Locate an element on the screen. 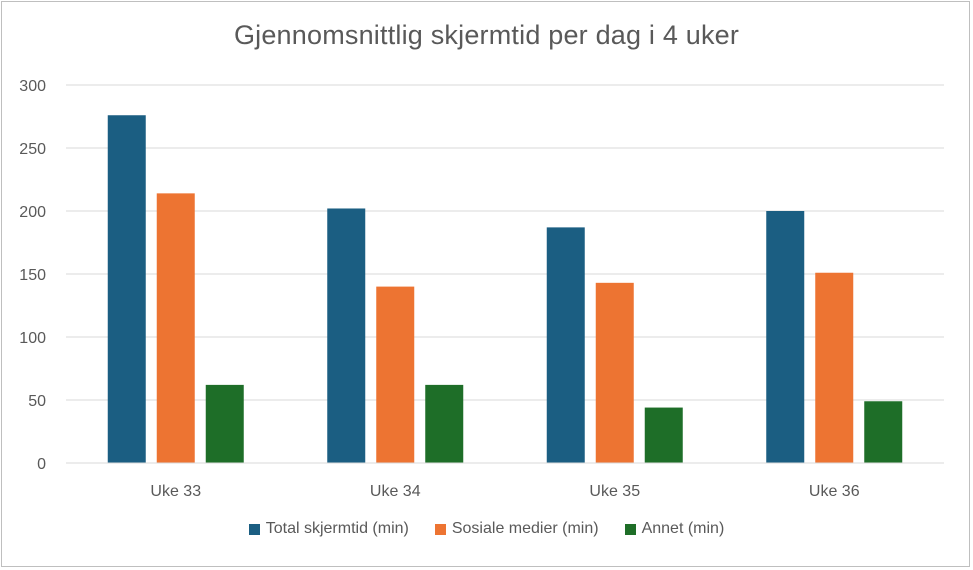 Image resolution: width=973 pixels, height=570 pixels. legend-label: Sosiale medier (min) is located at coordinates (525, 528).